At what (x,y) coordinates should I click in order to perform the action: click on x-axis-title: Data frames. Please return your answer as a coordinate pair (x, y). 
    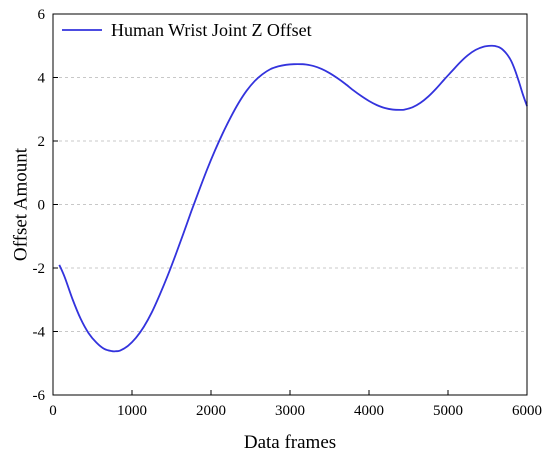
    Looking at the image, I should click on (290, 442).